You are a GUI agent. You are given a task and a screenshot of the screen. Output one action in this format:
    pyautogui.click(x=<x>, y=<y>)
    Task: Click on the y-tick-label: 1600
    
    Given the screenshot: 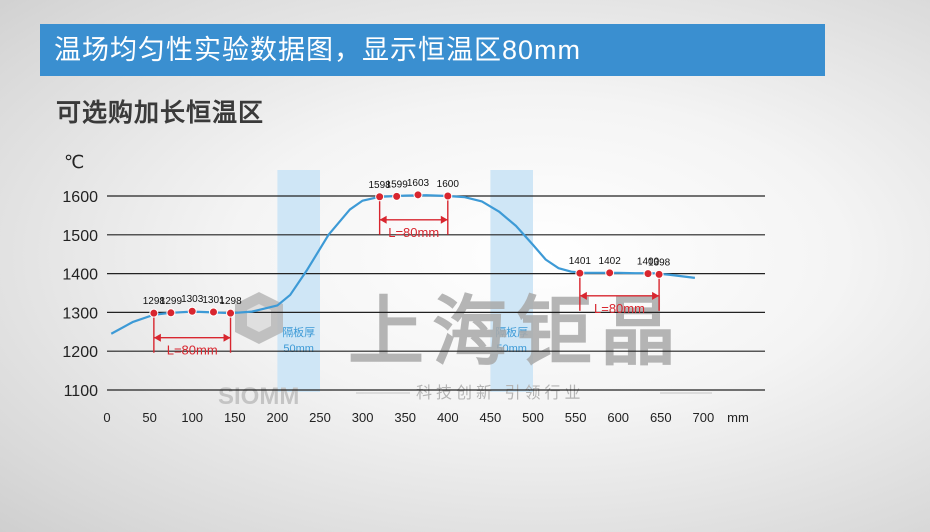 What is the action you would take?
    pyautogui.click(x=80, y=197)
    